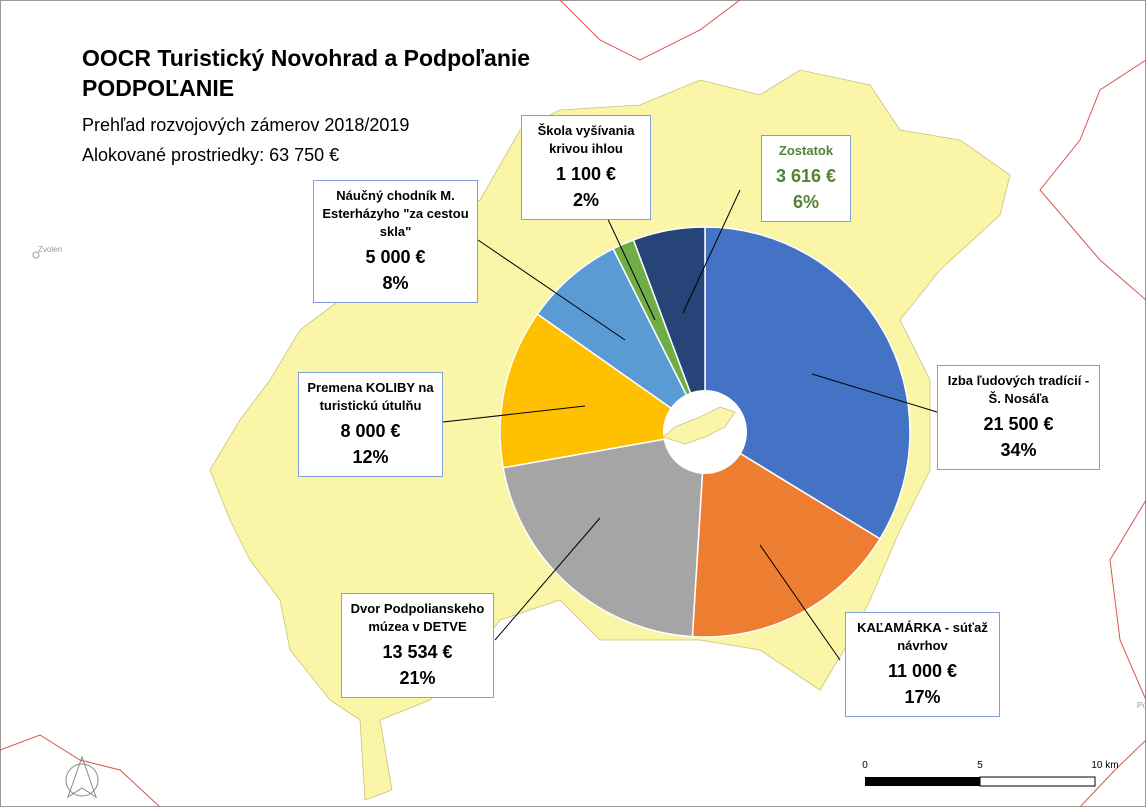 Image resolution: width=1146 pixels, height=807 pixels. I want to click on place-label: Po, so click(1141, 705).